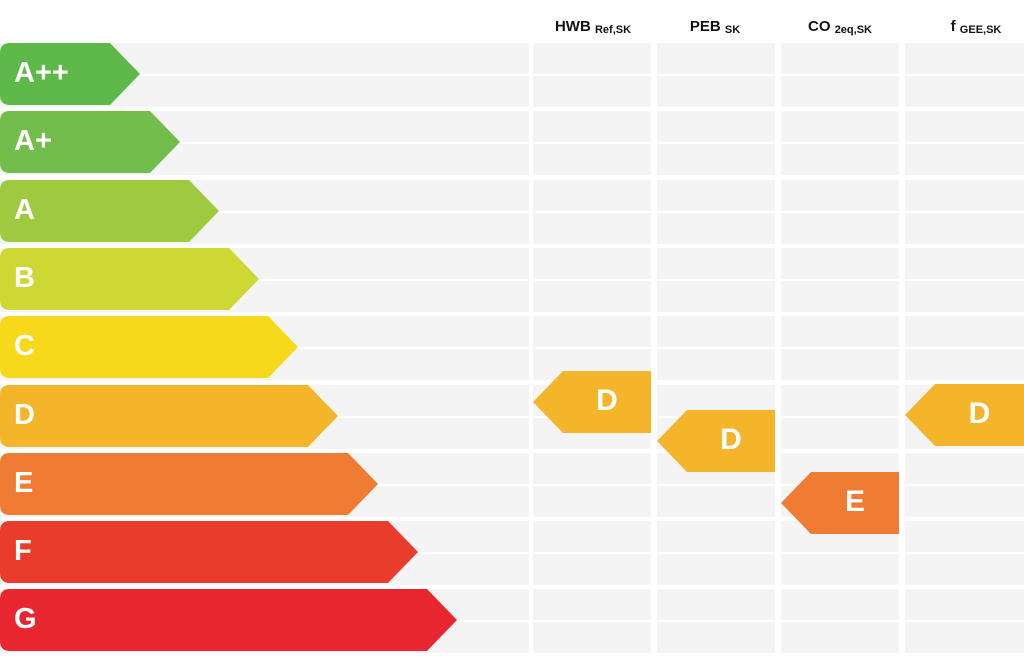 The height and width of the screenshot is (656, 1024). Describe the element at coordinates (512, 3) in the screenshot. I see `cut-off-title-strip` at that location.